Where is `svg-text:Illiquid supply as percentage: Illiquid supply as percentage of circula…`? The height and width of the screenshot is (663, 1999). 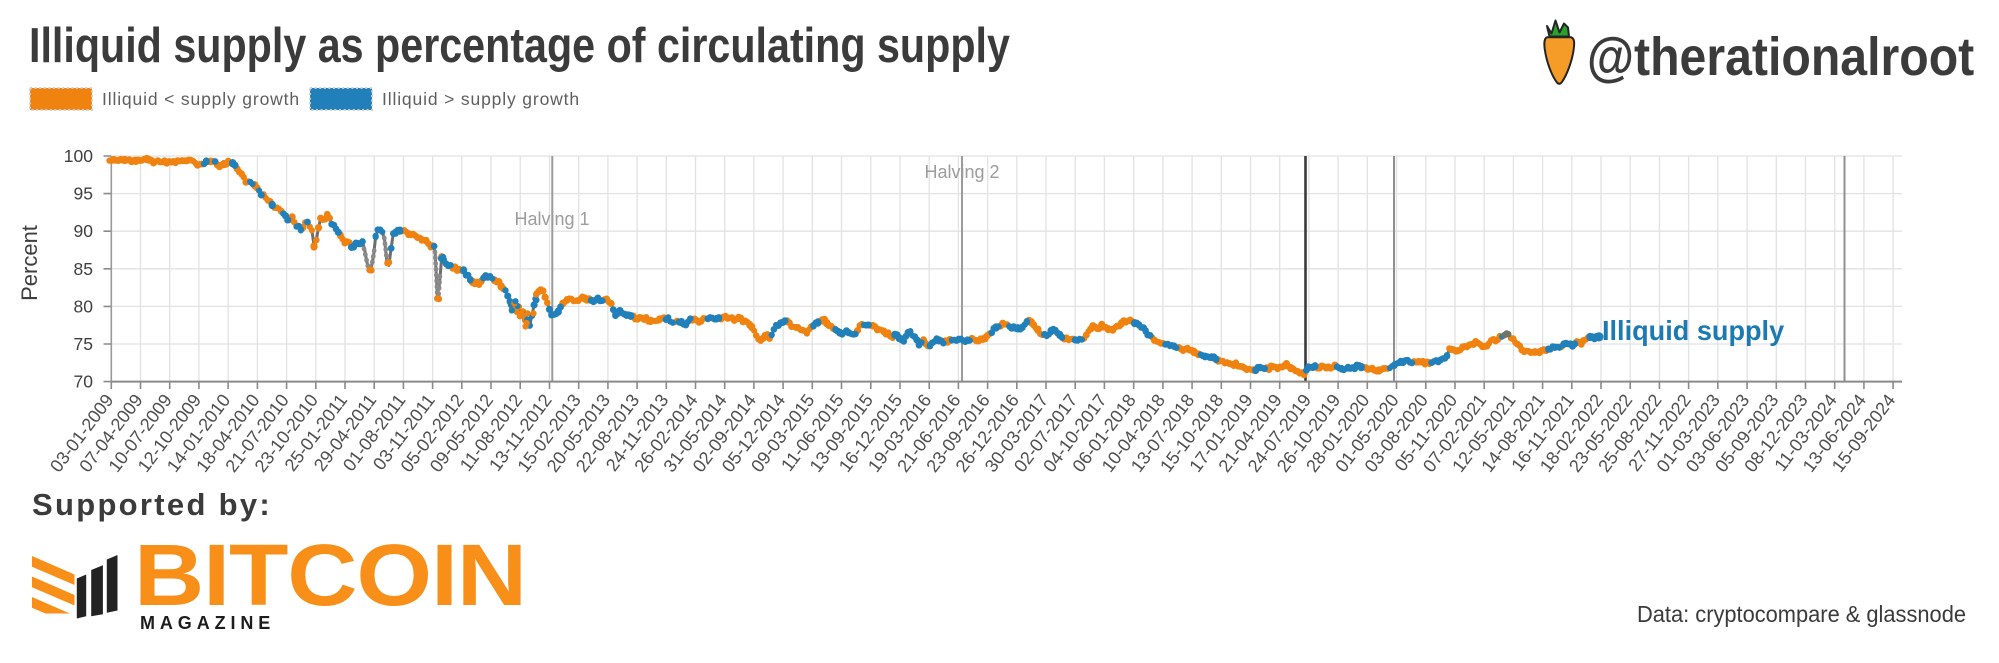
svg-text:Illiquid supply as percentage: Illiquid supply as percentage of circula… is located at coordinates (519, 45).